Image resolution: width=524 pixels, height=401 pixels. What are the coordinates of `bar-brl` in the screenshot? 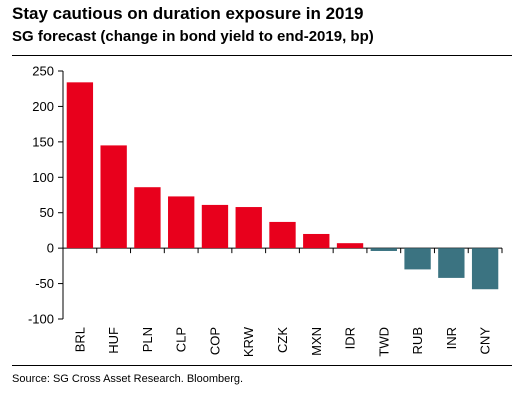 It's located at (80, 165).